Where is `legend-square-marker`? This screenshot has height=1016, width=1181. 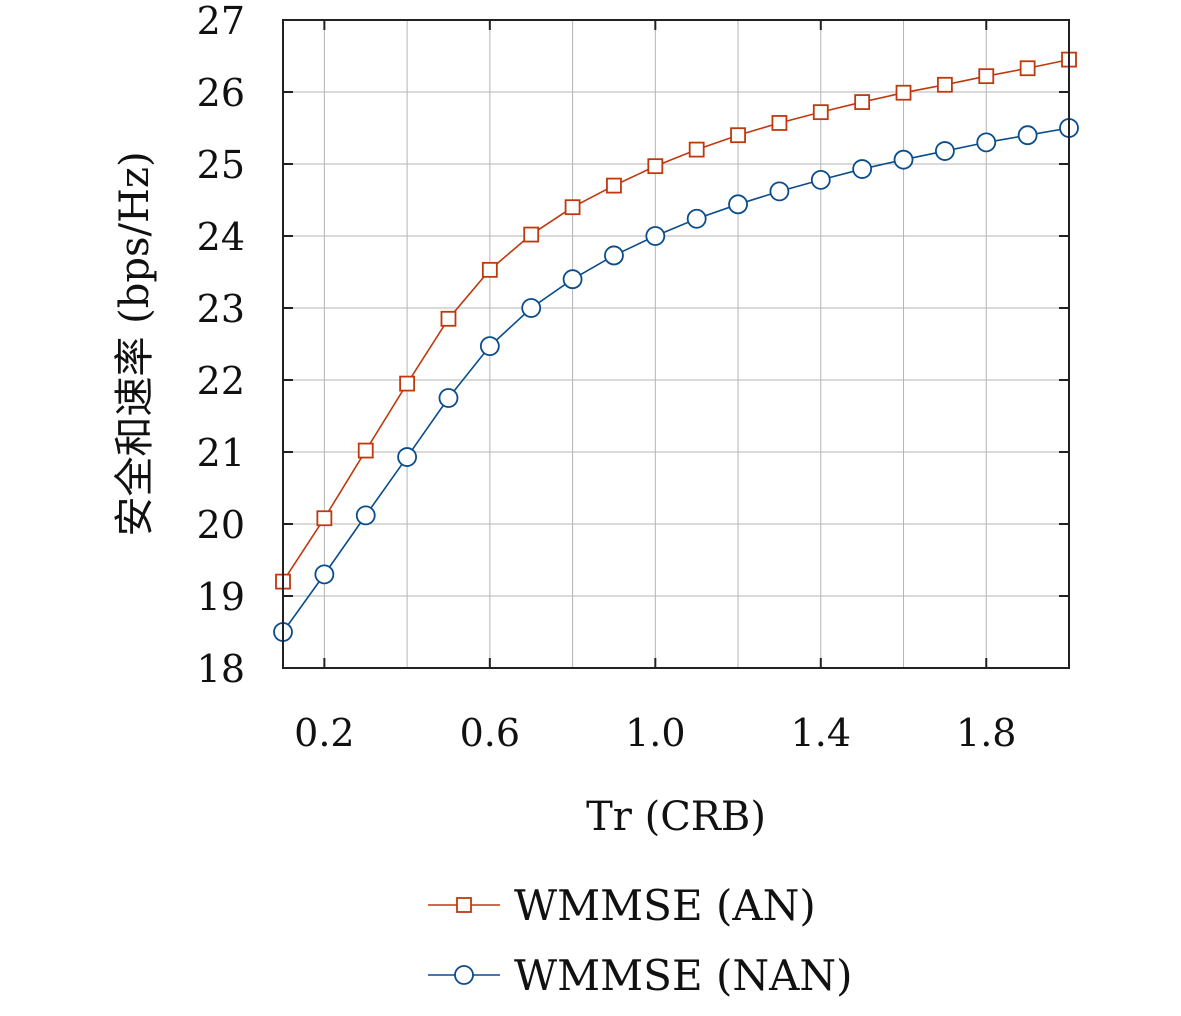
legend-square-marker is located at coordinates (464, 905).